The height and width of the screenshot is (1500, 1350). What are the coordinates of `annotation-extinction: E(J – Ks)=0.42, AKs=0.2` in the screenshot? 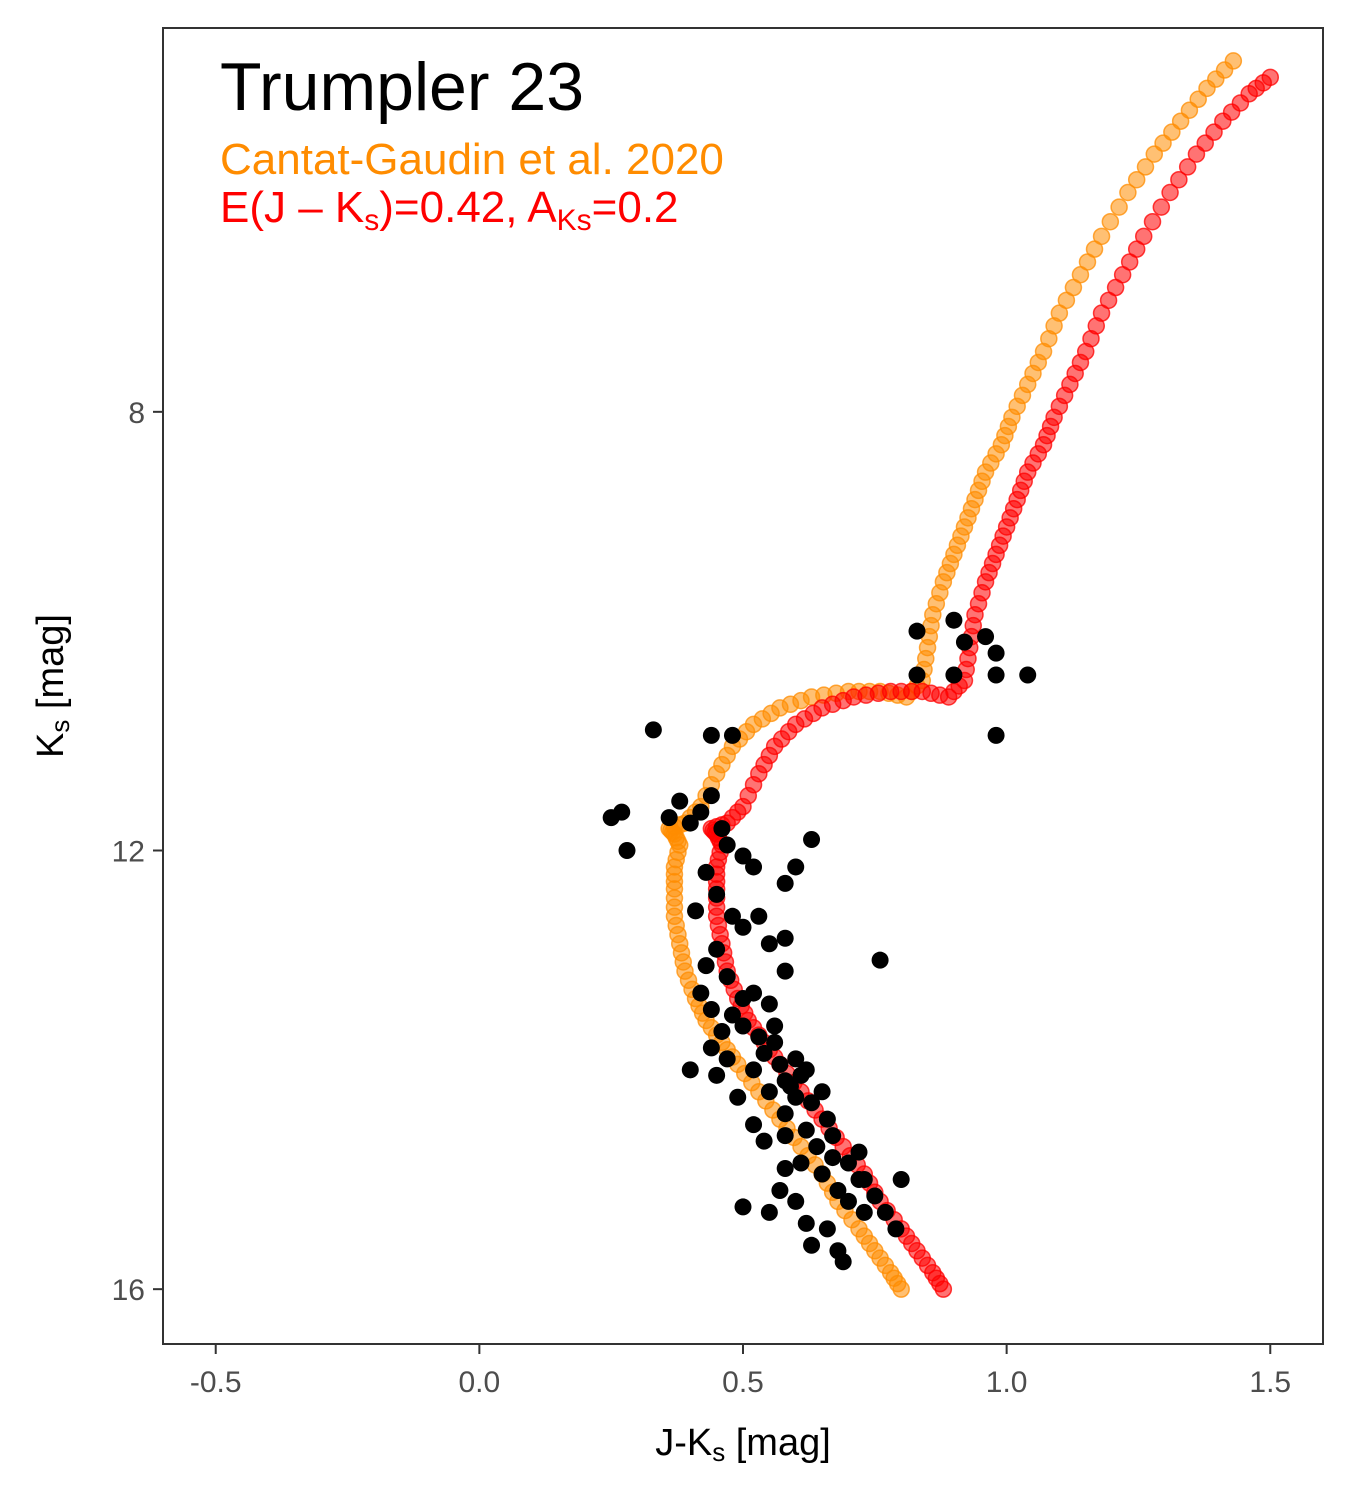 It's located at (449, 210).